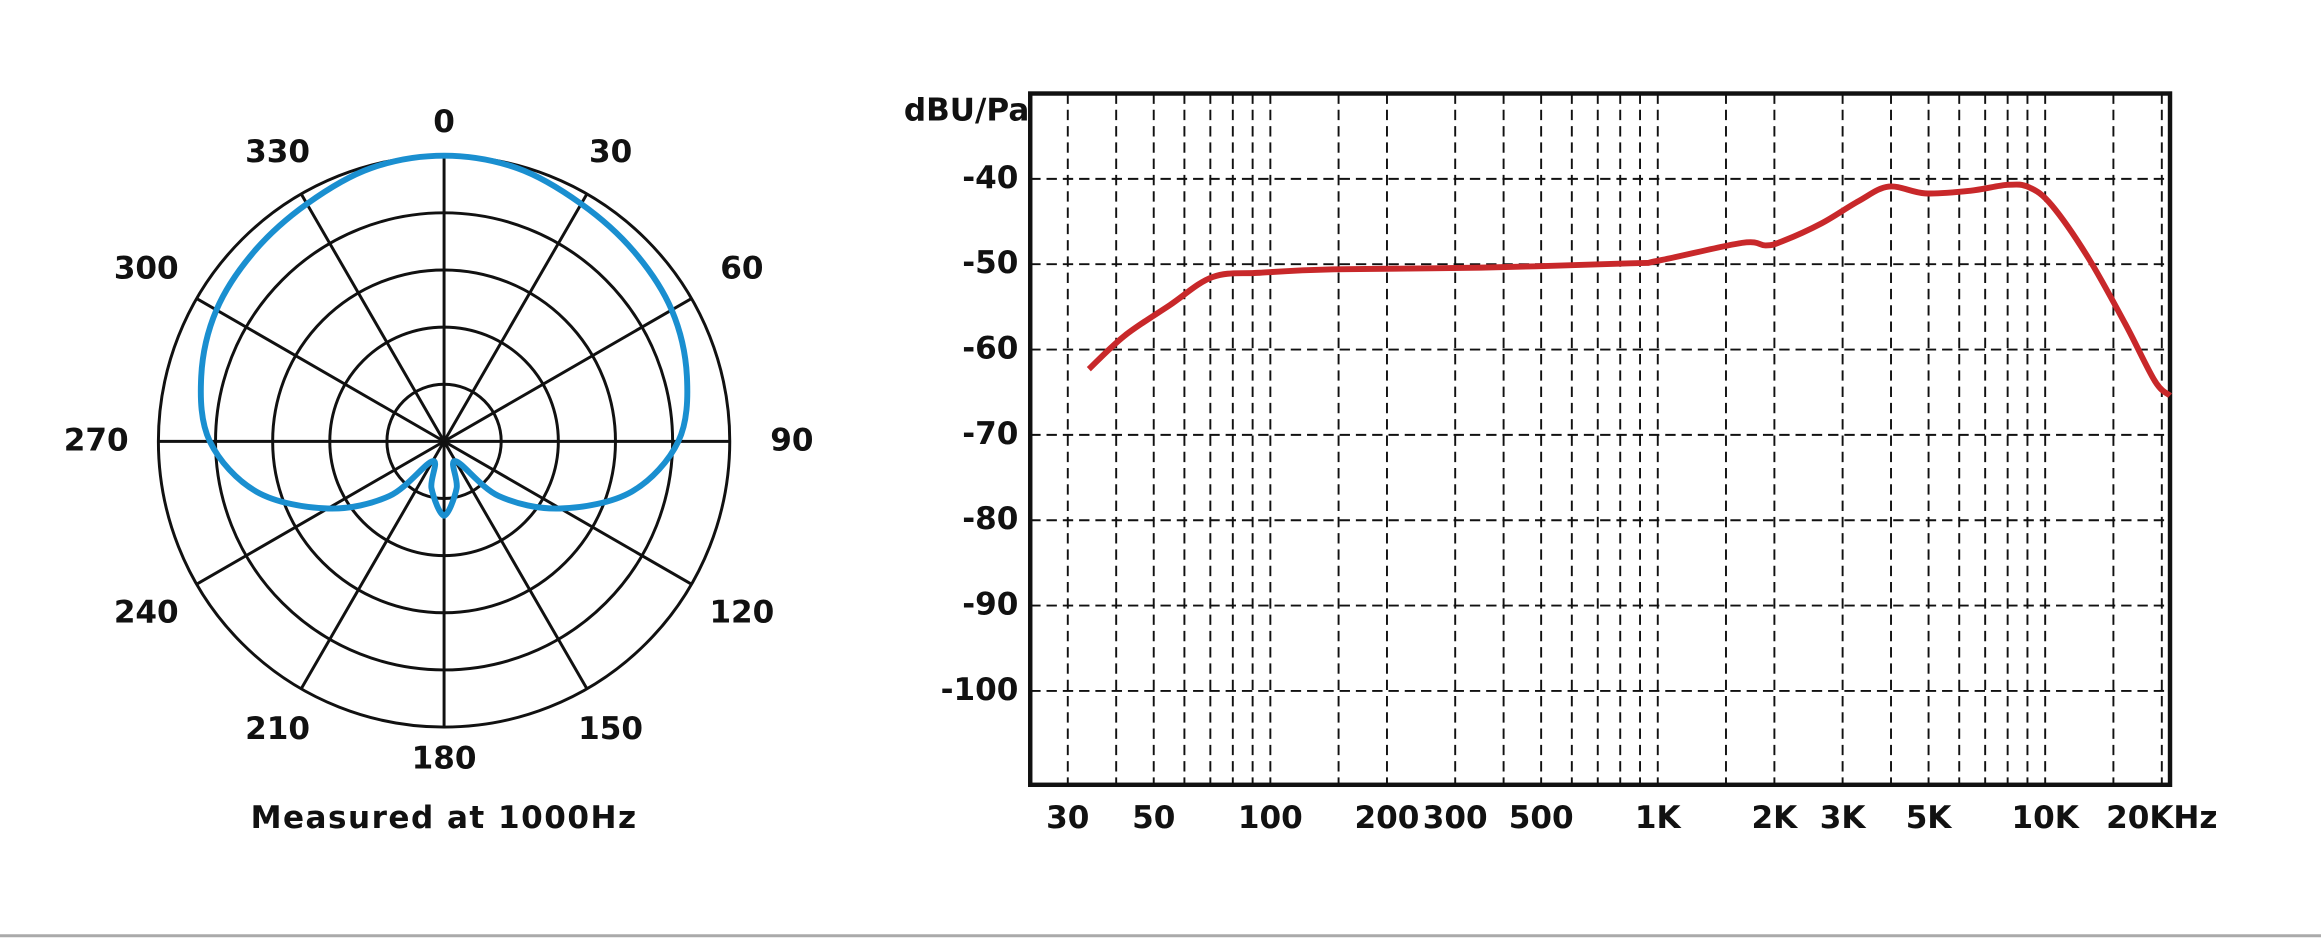 The image size is (2321, 939). I want to click on angle-label: 0, so click(444, 122).